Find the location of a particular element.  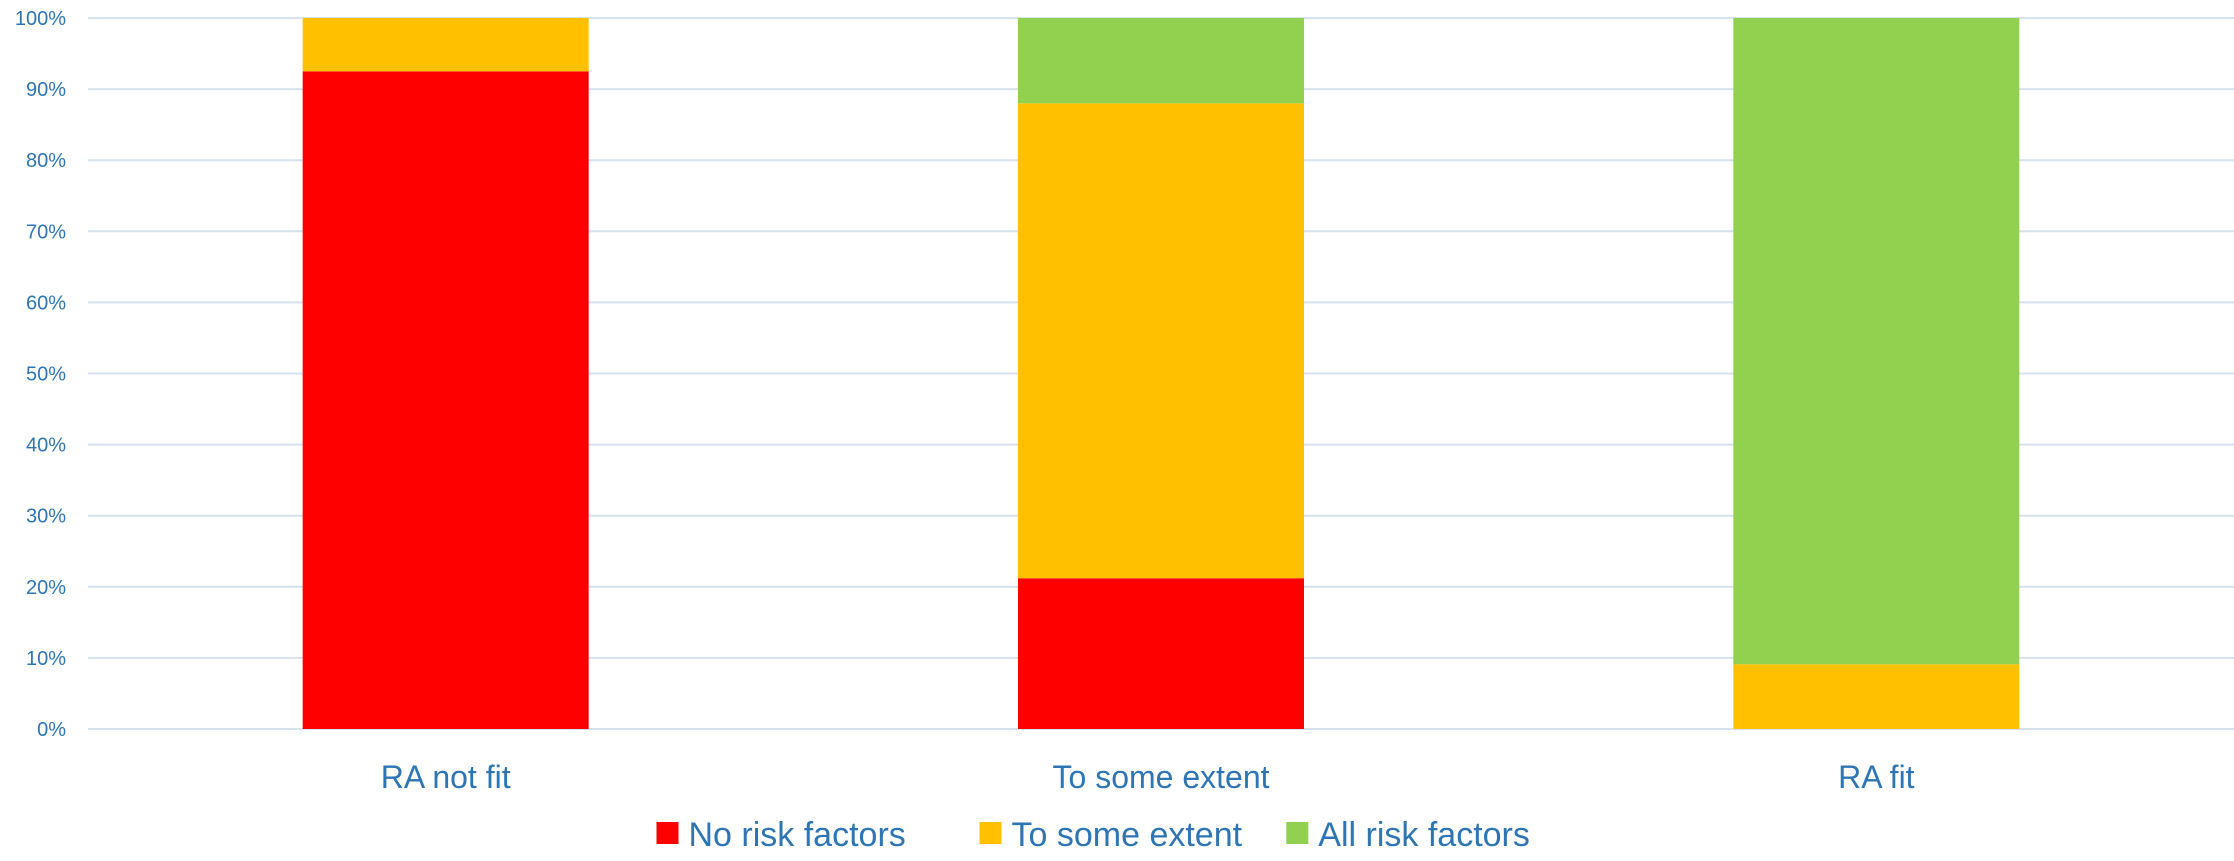

y-tick-label: 80% is located at coordinates (46, 161).